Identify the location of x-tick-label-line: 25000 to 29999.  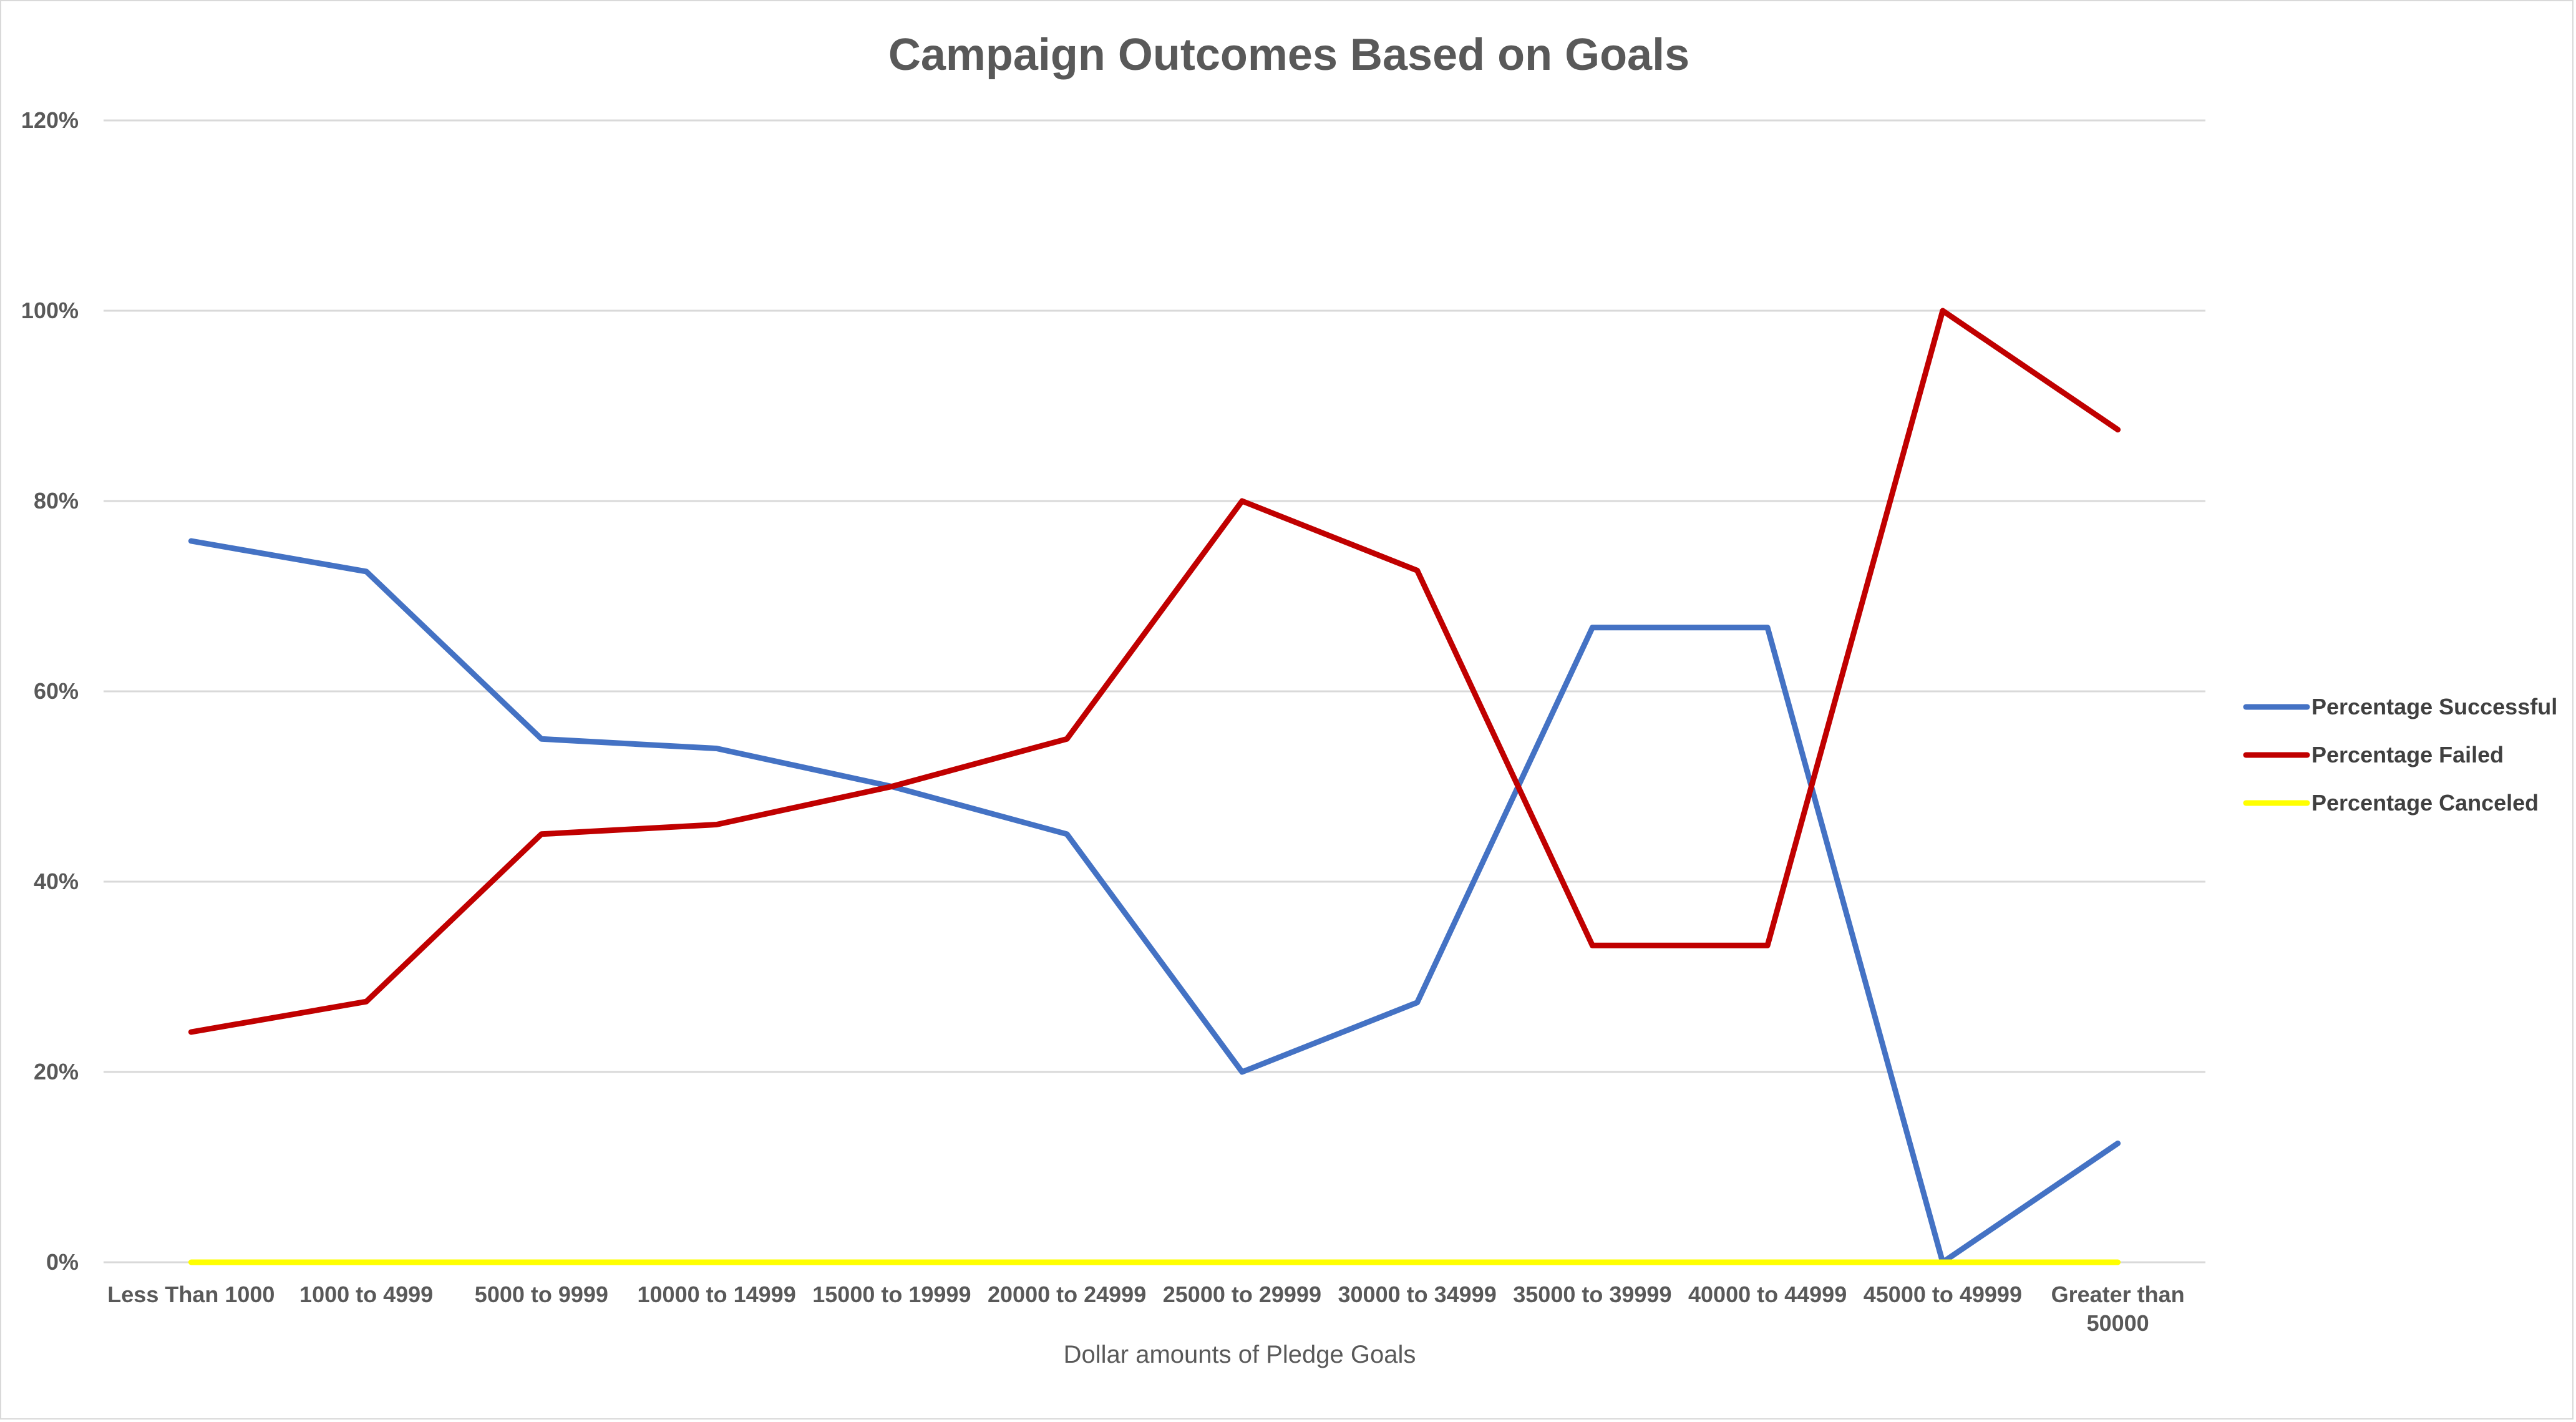
(1242, 1294).